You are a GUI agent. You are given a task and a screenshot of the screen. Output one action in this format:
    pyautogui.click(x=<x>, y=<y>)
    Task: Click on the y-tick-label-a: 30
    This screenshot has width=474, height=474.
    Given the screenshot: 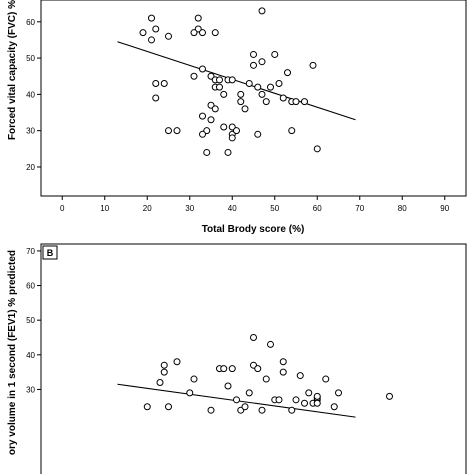 What is the action you would take?
    pyautogui.click(x=30, y=131)
    